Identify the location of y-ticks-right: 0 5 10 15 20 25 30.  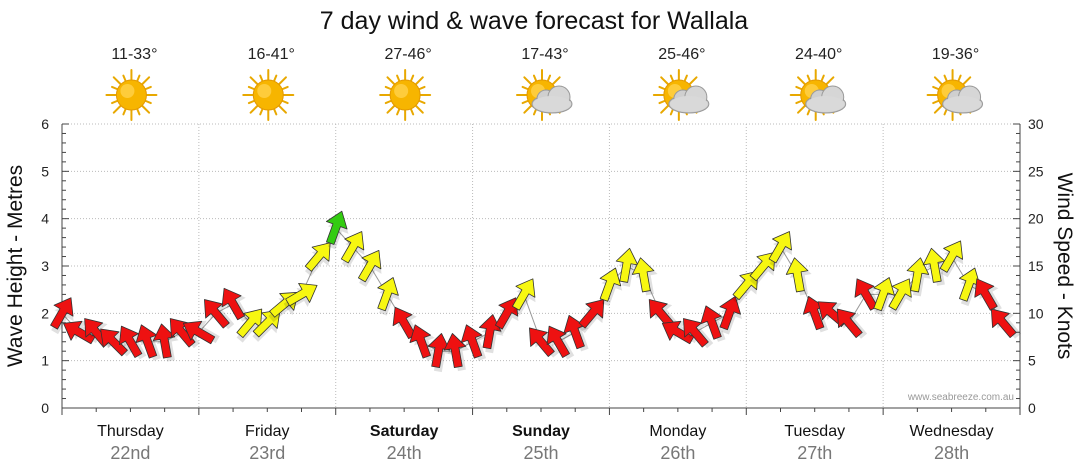
(1036, 266).